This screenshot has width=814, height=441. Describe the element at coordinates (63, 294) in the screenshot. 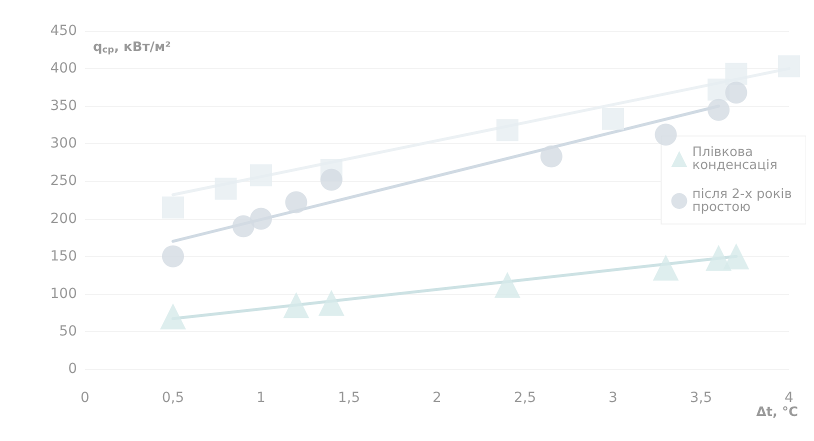

I see `y-tick-label: 100` at that location.